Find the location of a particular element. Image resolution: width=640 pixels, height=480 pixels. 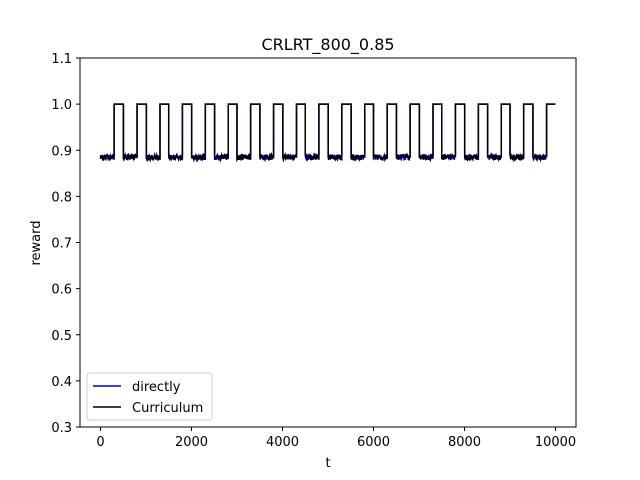

x-tick-label: 4000 is located at coordinates (282, 442).